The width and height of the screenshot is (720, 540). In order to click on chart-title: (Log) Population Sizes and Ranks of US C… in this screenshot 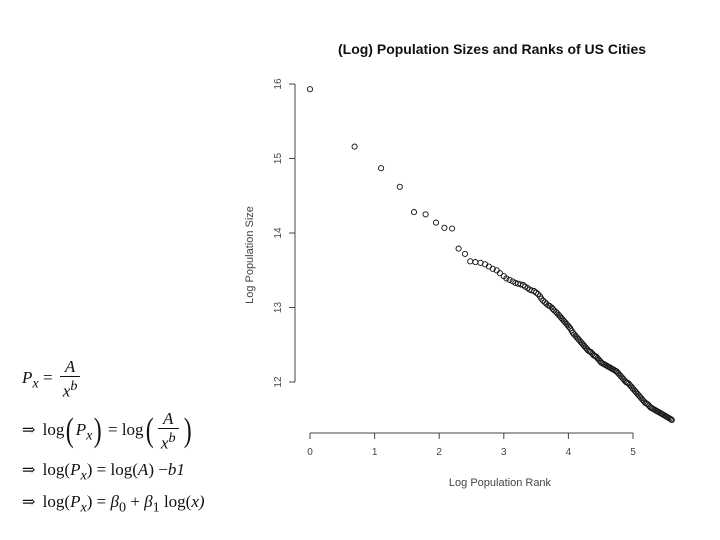, I will do `click(492, 49)`.